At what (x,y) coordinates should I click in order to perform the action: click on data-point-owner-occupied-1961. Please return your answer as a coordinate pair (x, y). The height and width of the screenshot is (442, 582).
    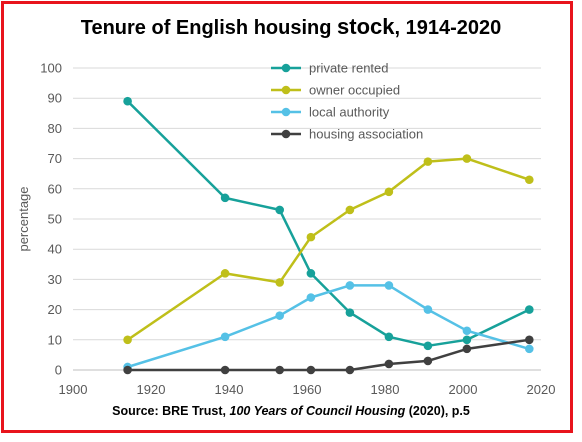
    Looking at the image, I should click on (311, 237).